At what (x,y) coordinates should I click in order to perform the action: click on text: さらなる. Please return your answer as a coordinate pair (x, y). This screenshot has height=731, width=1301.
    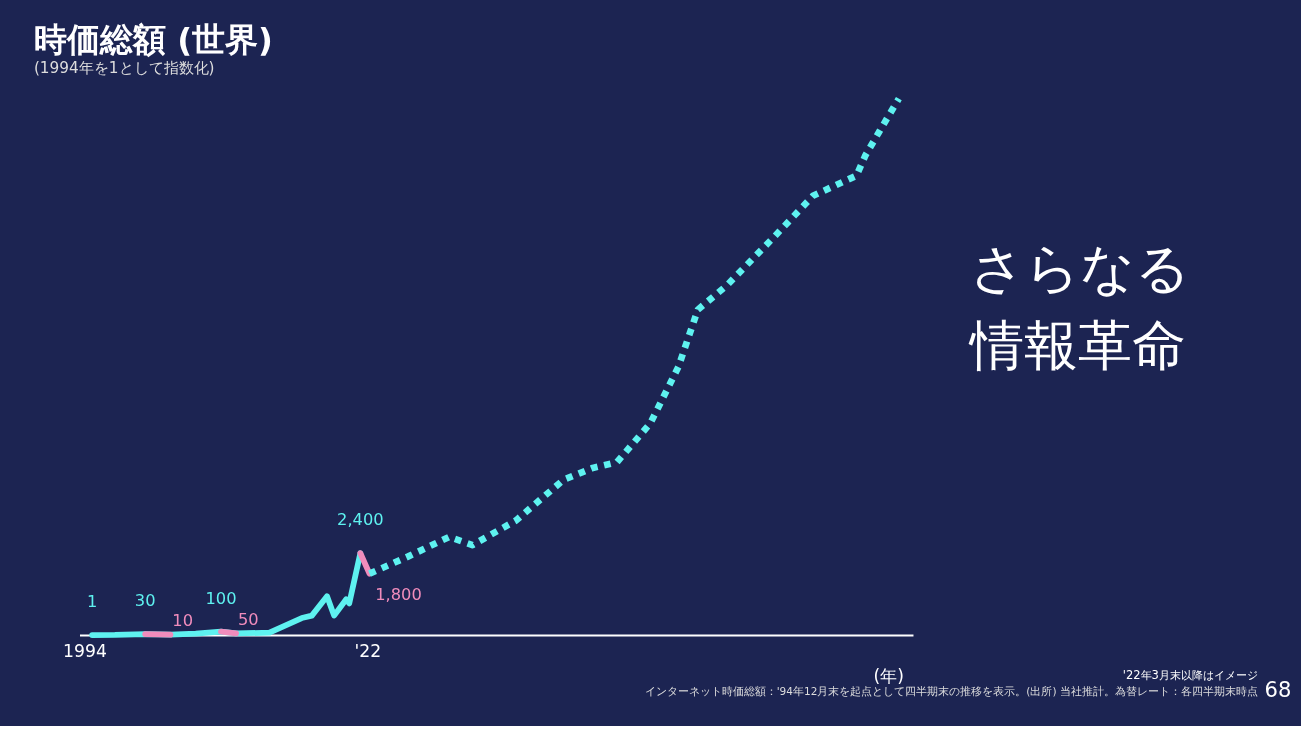
    Looking at the image, I should click on (1080, 269).